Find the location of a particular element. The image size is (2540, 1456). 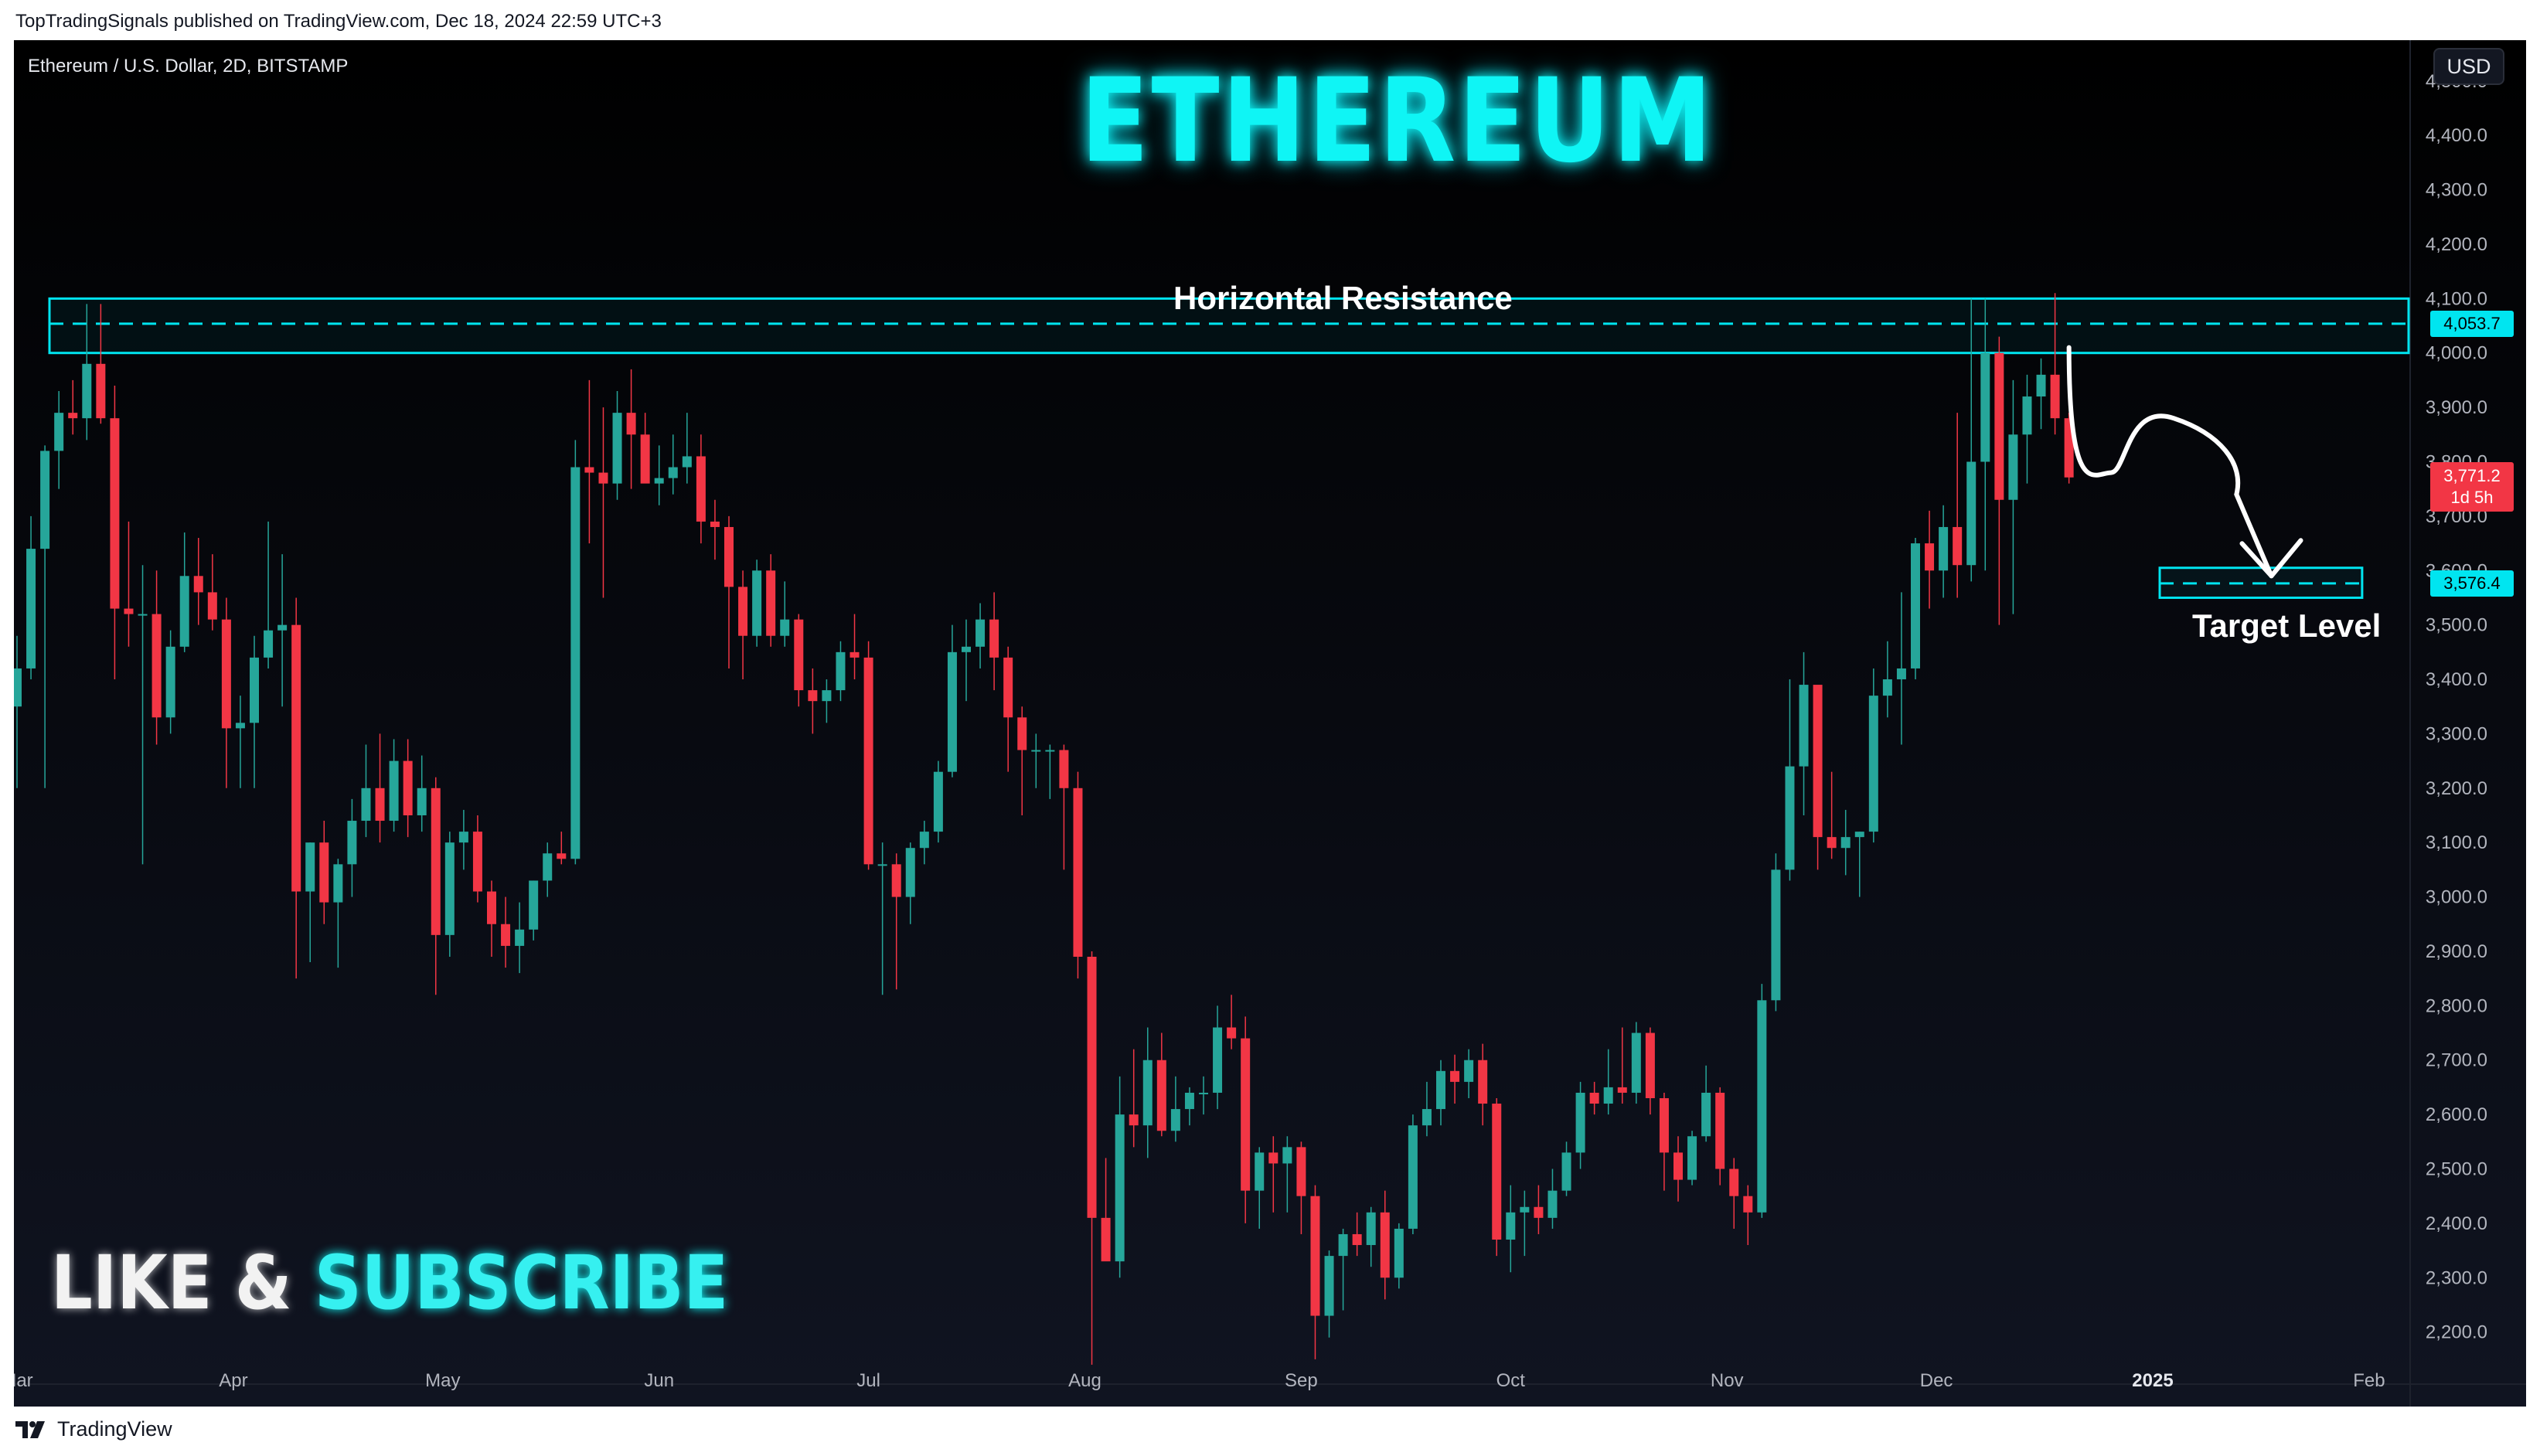

y-tick-label: 2,700.0 is located at coordinates (2457, 1061).